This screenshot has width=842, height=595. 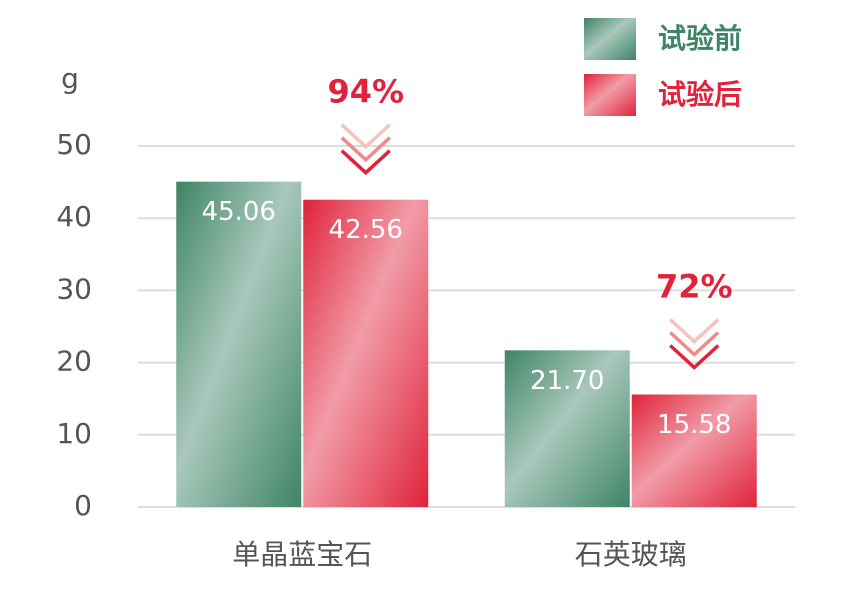 I want to click on x-tick-label: 单晶蓝宝石, so click(x=302, y=554).